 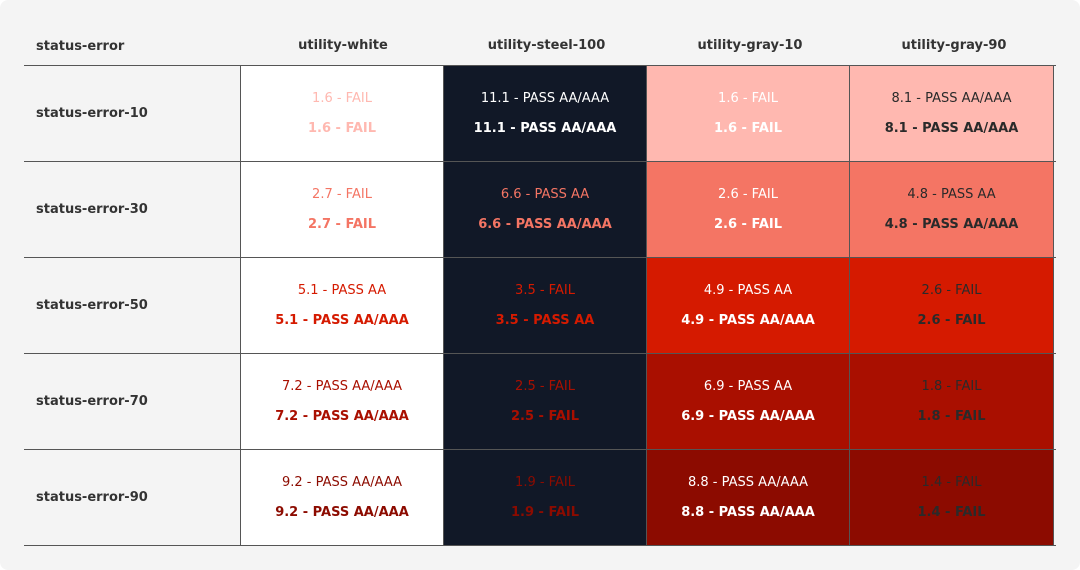 What do you see at coordinates (545, 386) in the screenshot?
I see `normal-text-result: 2.5 - FAIL` at bounding box center [545, 386].